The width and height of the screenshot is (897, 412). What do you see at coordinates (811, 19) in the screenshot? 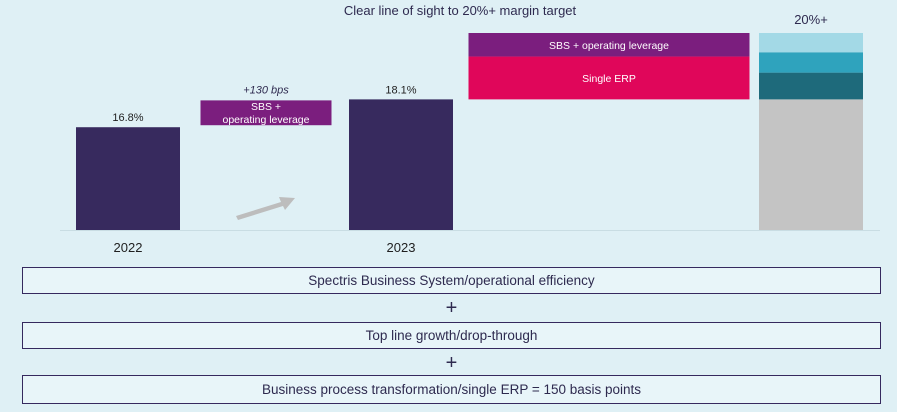
I see `target-label: 20%+` at bounding box center [811, 19].